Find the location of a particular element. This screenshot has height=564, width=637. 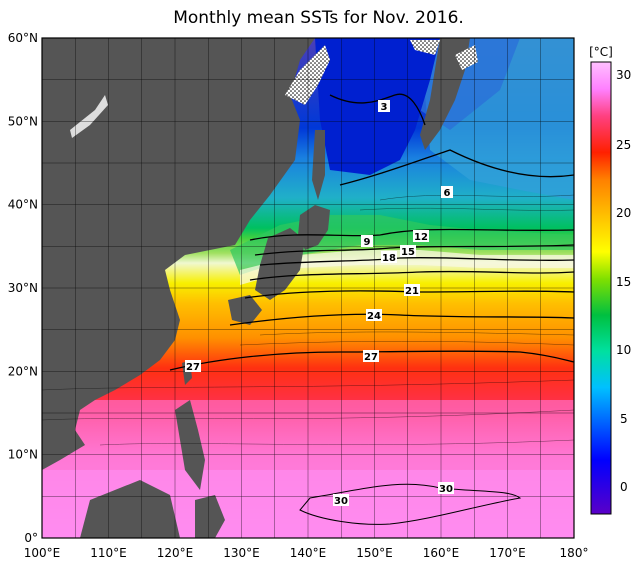

lon-tick-100e: 100°E is located at coordinates (42, 553).